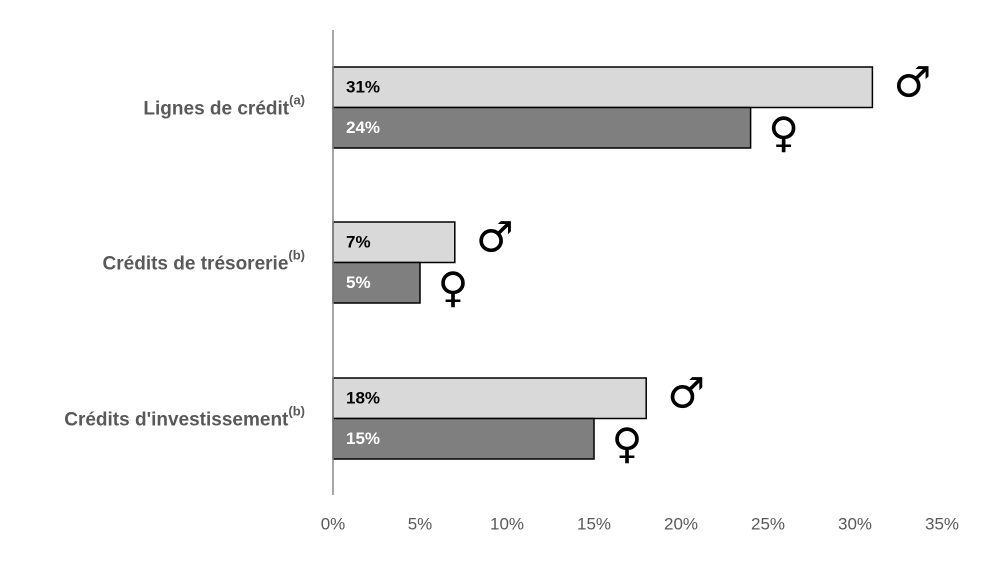 This screenshot has height=562, width=1000. What do you see at coordinates (363, 87) in the screenshot?
I see `value-label: 31%` at bounding box center [363, 87].